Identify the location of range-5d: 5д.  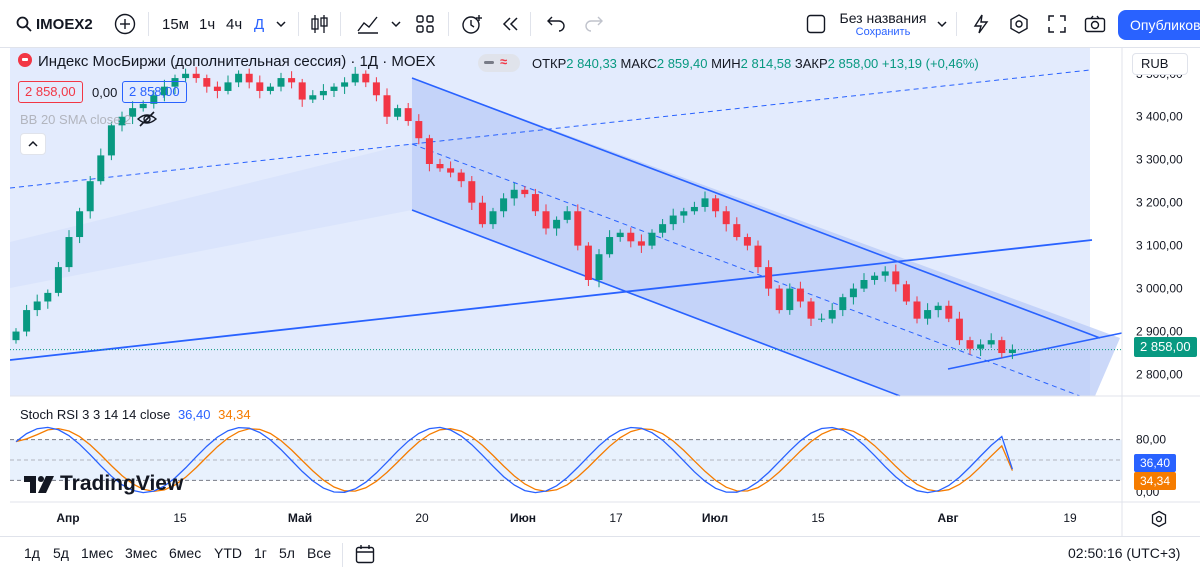
(61, 553).